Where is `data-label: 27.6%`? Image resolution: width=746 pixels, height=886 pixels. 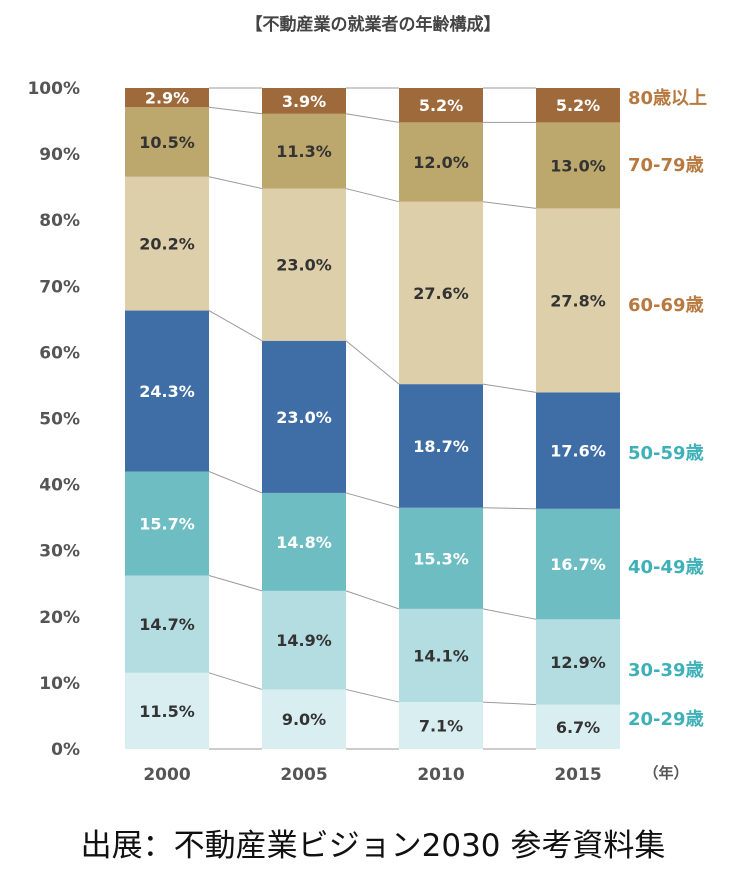 data-label: 27.6% is located at coordinates (441, 293).